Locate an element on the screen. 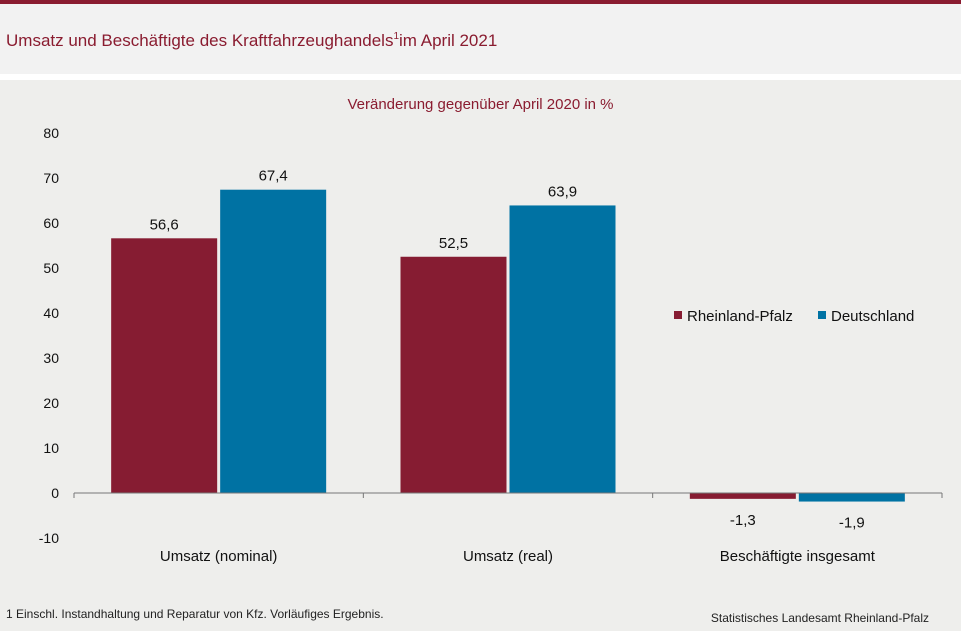 The height and width of the screenshot is (631, 961). data-label: 56,6 is located at coordinates (164, 224).